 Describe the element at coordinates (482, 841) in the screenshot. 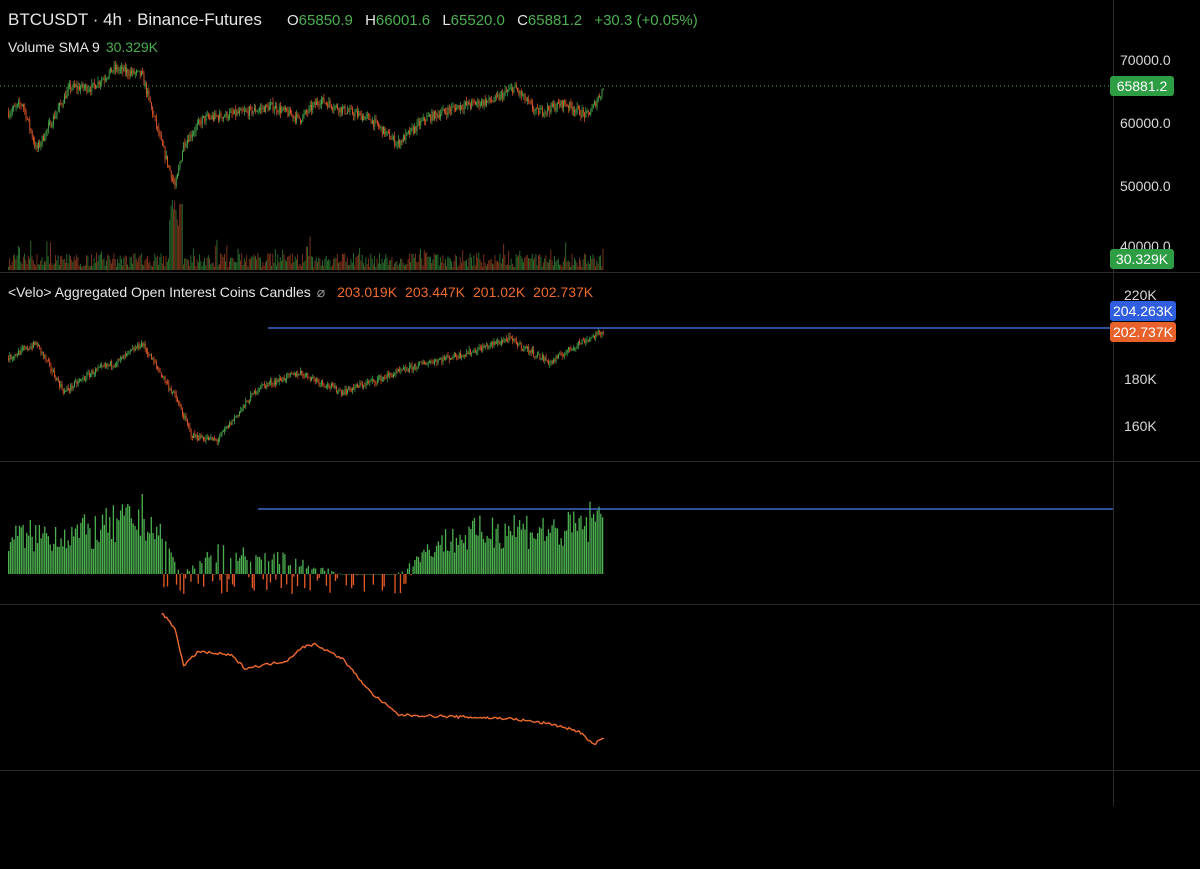

I see `time-axis: Jul 12 Aug 12 Sep 12 Oct 12` at that location.